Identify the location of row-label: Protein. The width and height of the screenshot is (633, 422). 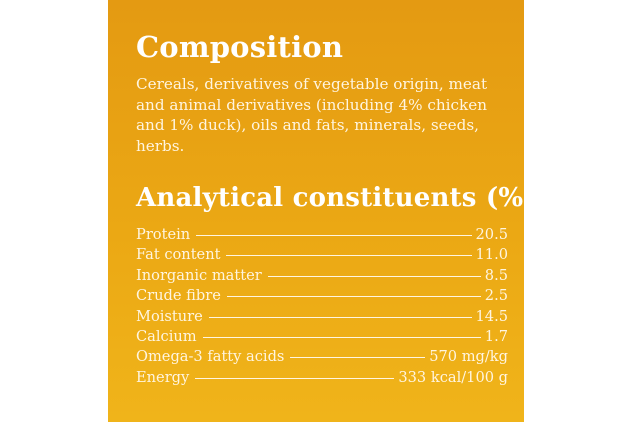
(163, 234).